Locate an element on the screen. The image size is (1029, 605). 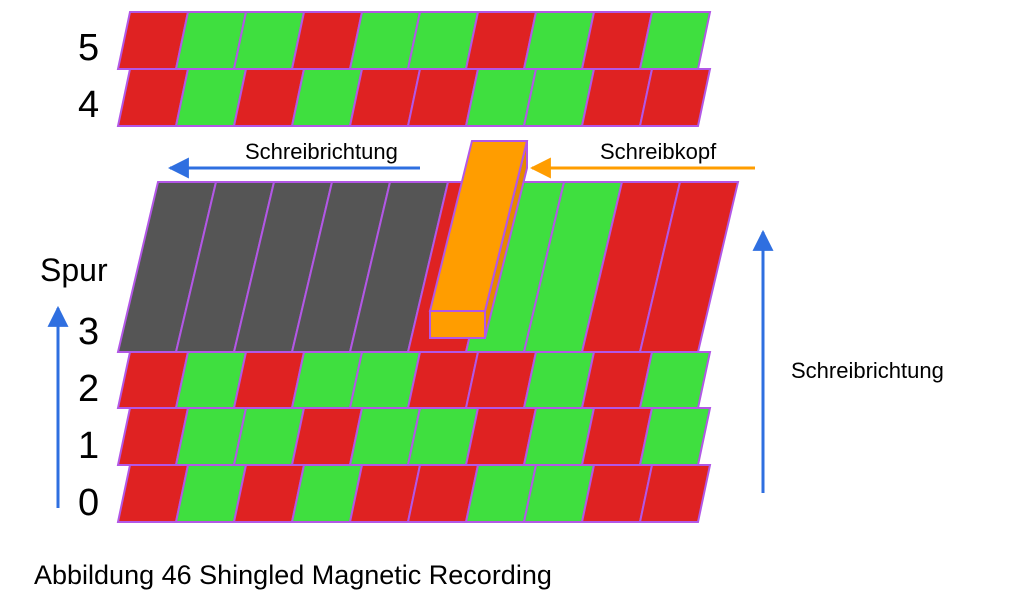
track-axis-label: Spur is located at coordinates (74, 270).